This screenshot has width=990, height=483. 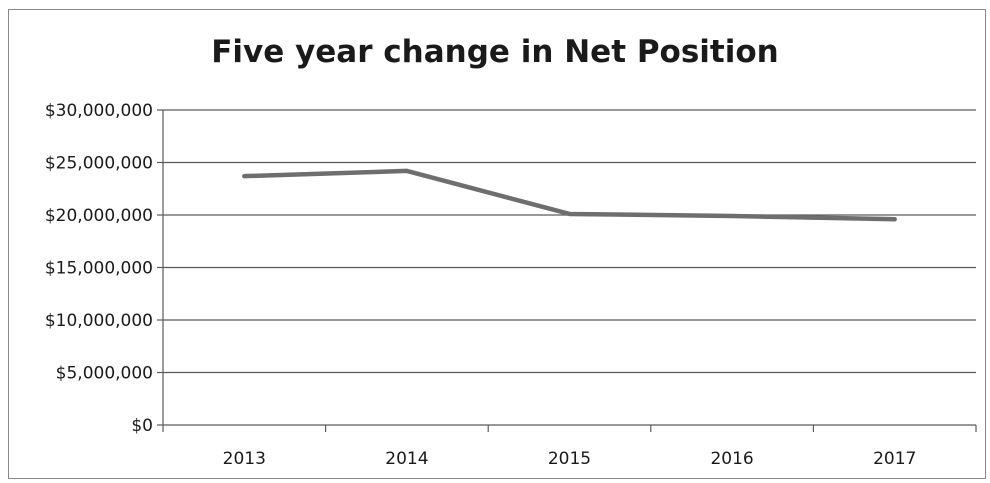 What do you see at coordinates (99, 216) in the screenshot?
I see `y-axis-tick-label: $20,000,000` at bounding box center [99, 216].